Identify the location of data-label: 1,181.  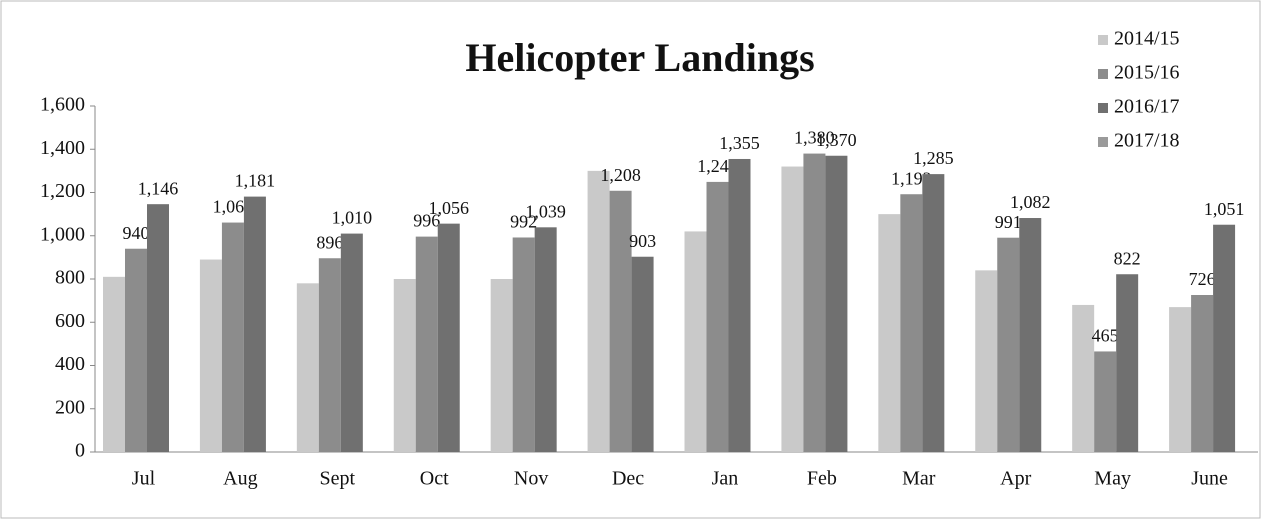
(255, 181).